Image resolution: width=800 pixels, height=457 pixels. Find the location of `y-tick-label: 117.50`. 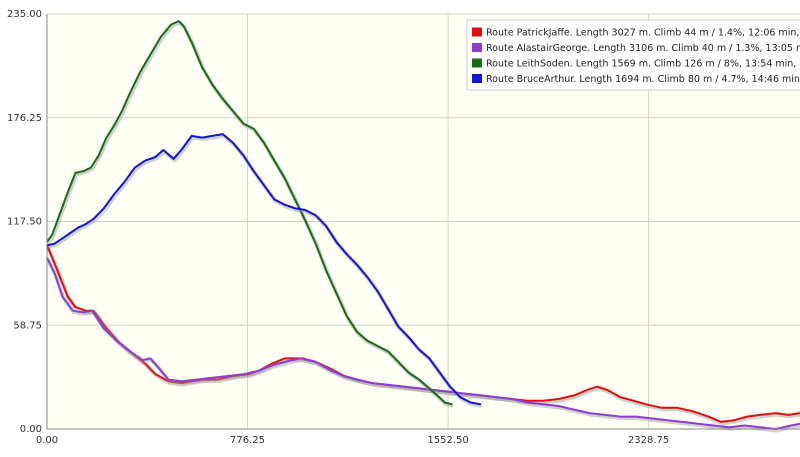

y-tick-label: 117.50 is located at coordinates (24, 222).